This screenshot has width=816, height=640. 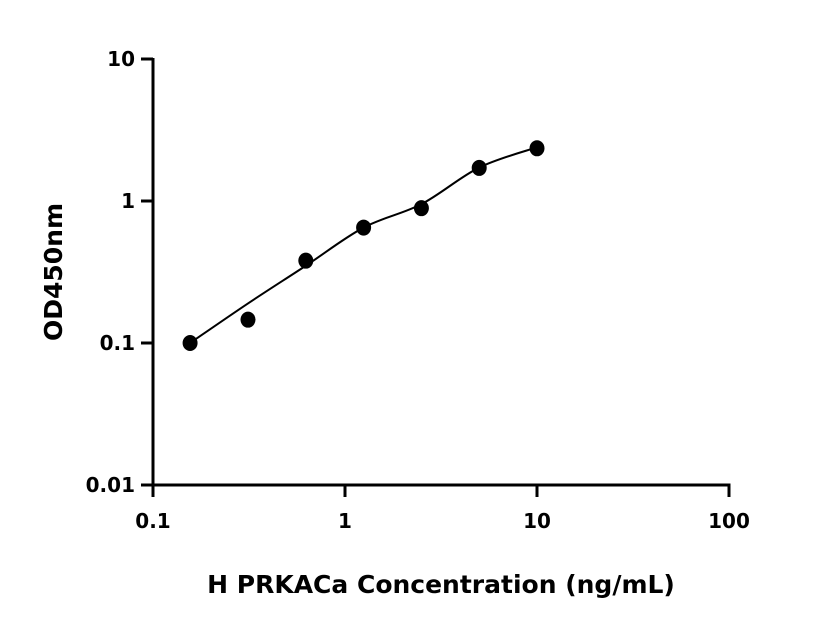 I want to click on y-tick-label: 0.1, so click(x=117, y=343).